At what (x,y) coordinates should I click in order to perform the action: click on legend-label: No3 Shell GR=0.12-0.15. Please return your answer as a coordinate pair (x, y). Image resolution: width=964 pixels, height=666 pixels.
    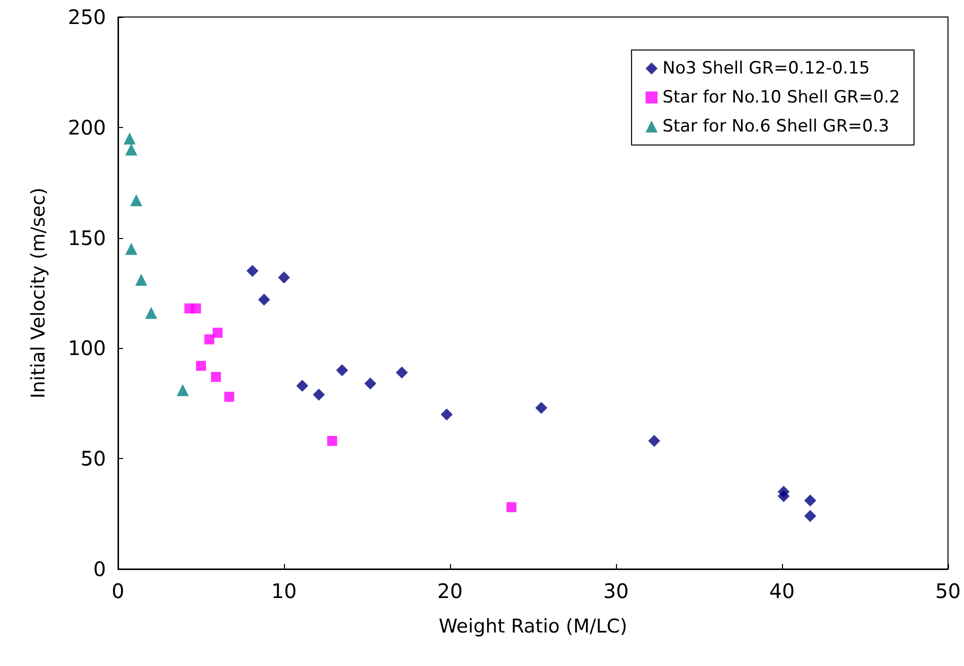
    Looking at the image, I should click on (766, 68).